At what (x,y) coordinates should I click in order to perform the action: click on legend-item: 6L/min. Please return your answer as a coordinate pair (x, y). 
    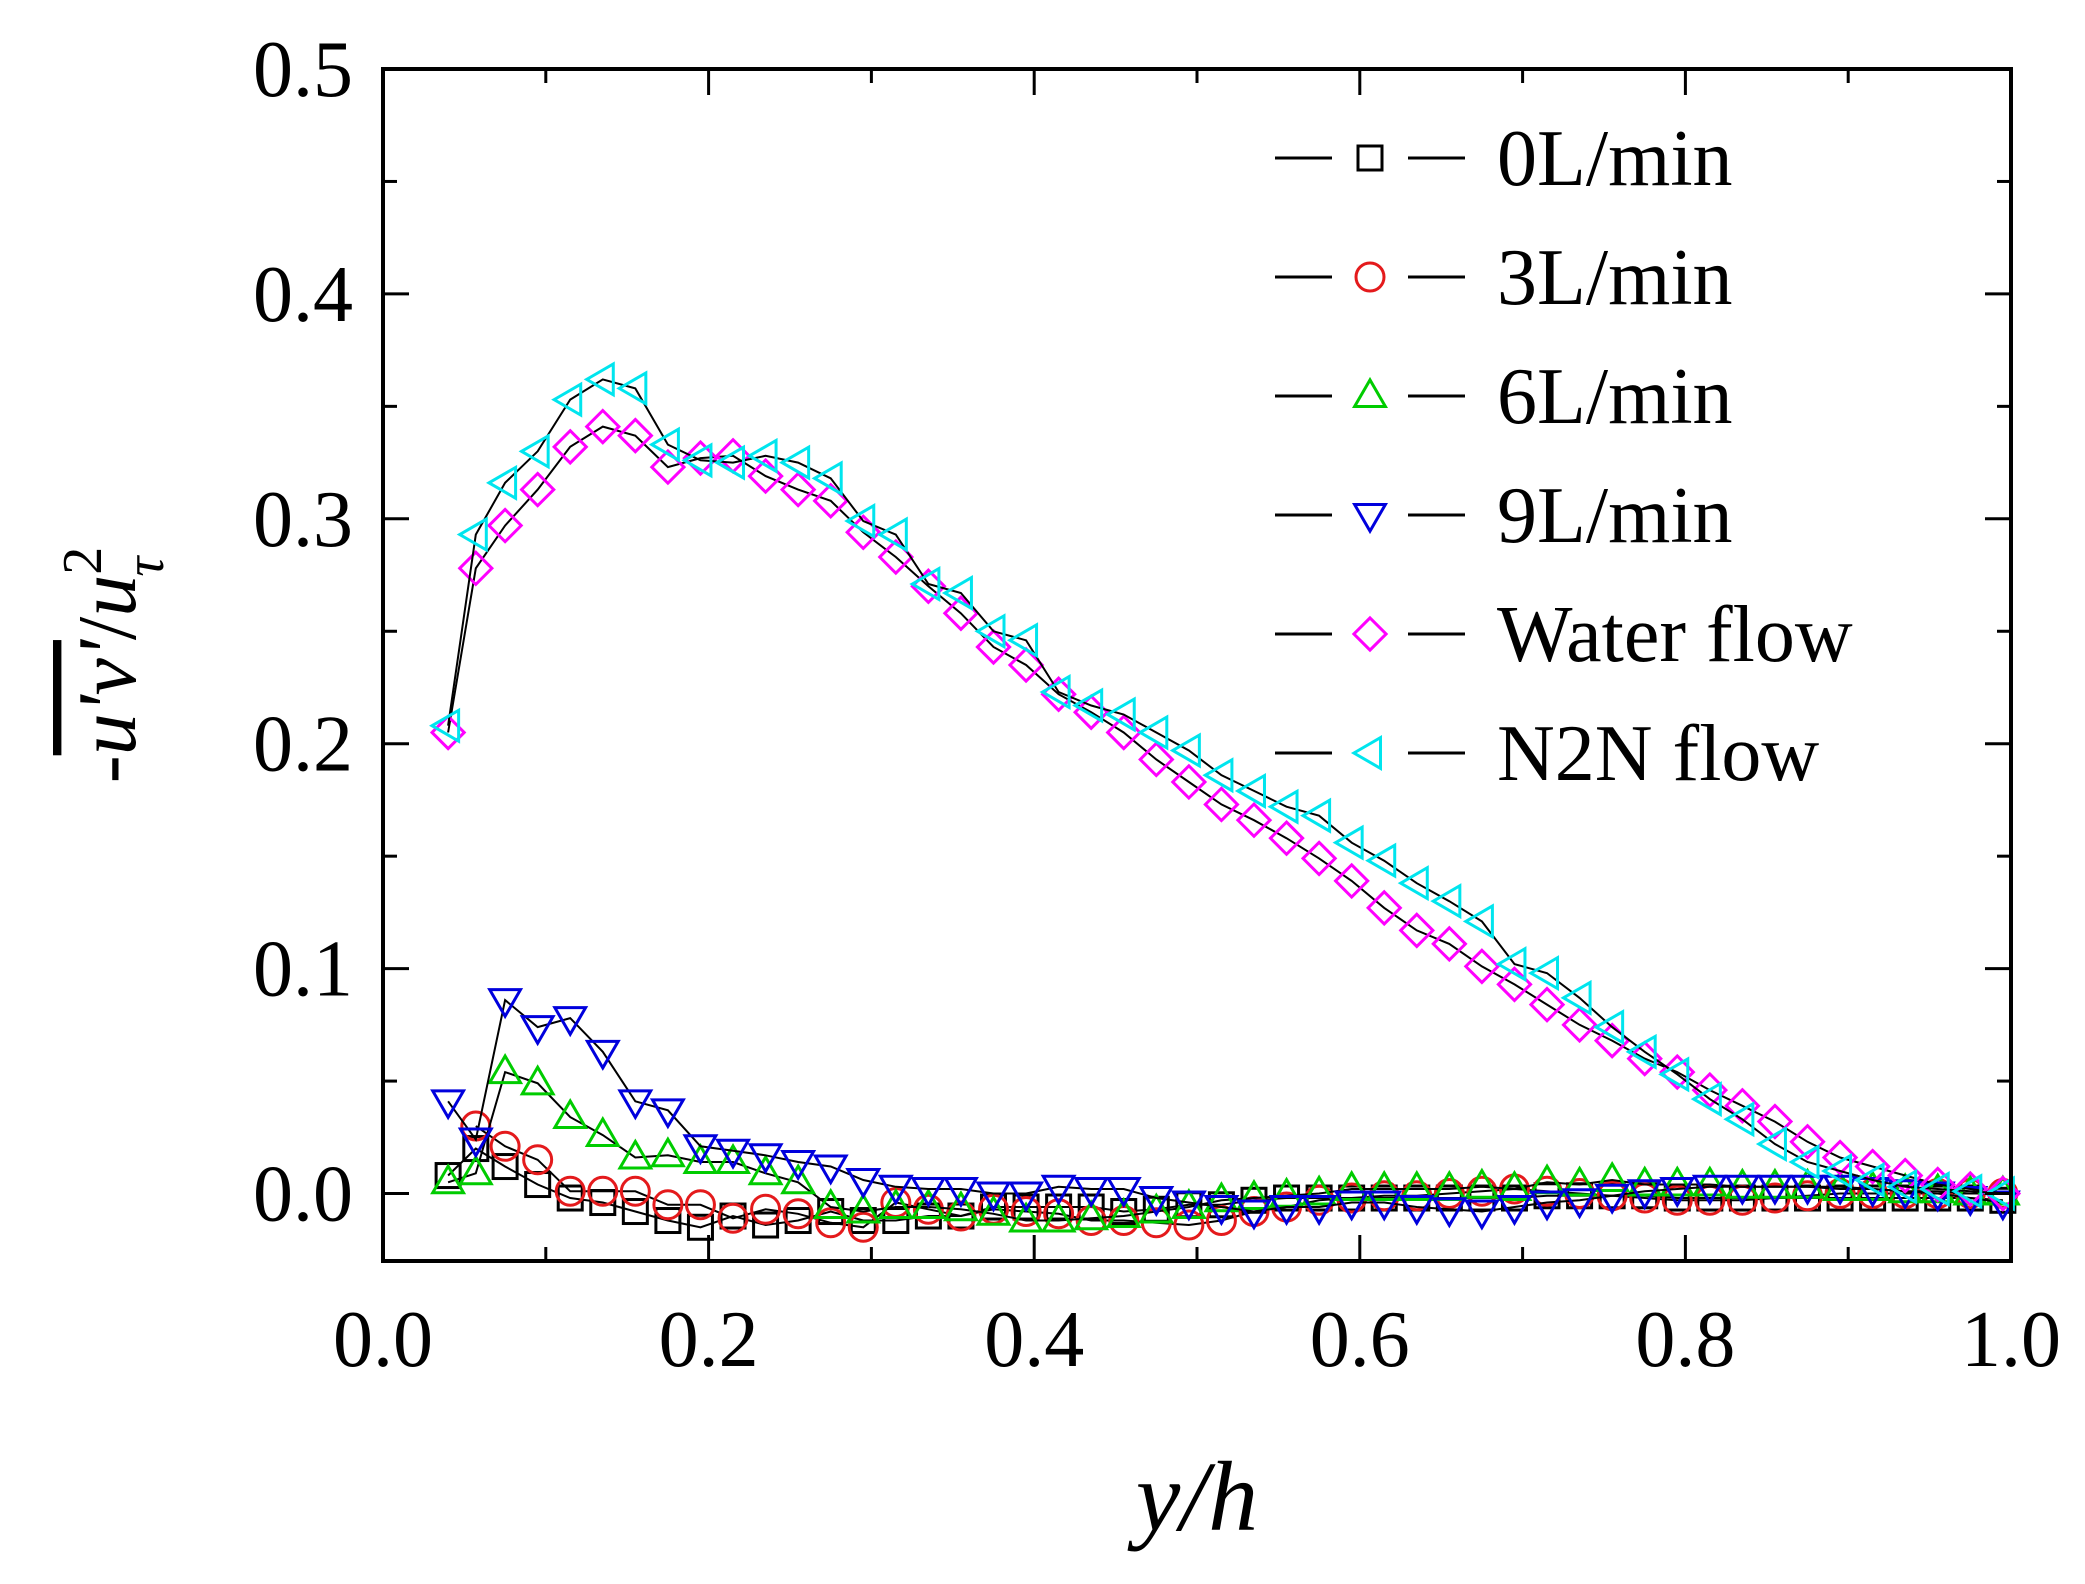
    Looking at the image, I should click on (1504, 397).